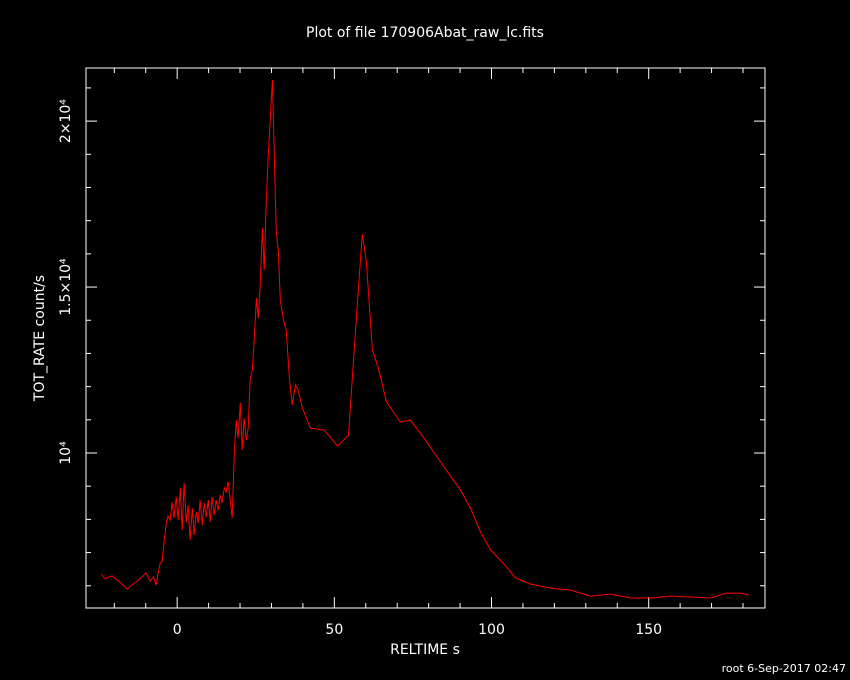 This screenshot has height=680, width=850. Describe the element at coordinates (491, 630) in the screenshot. I see `x-tick-label: 100` at that location.